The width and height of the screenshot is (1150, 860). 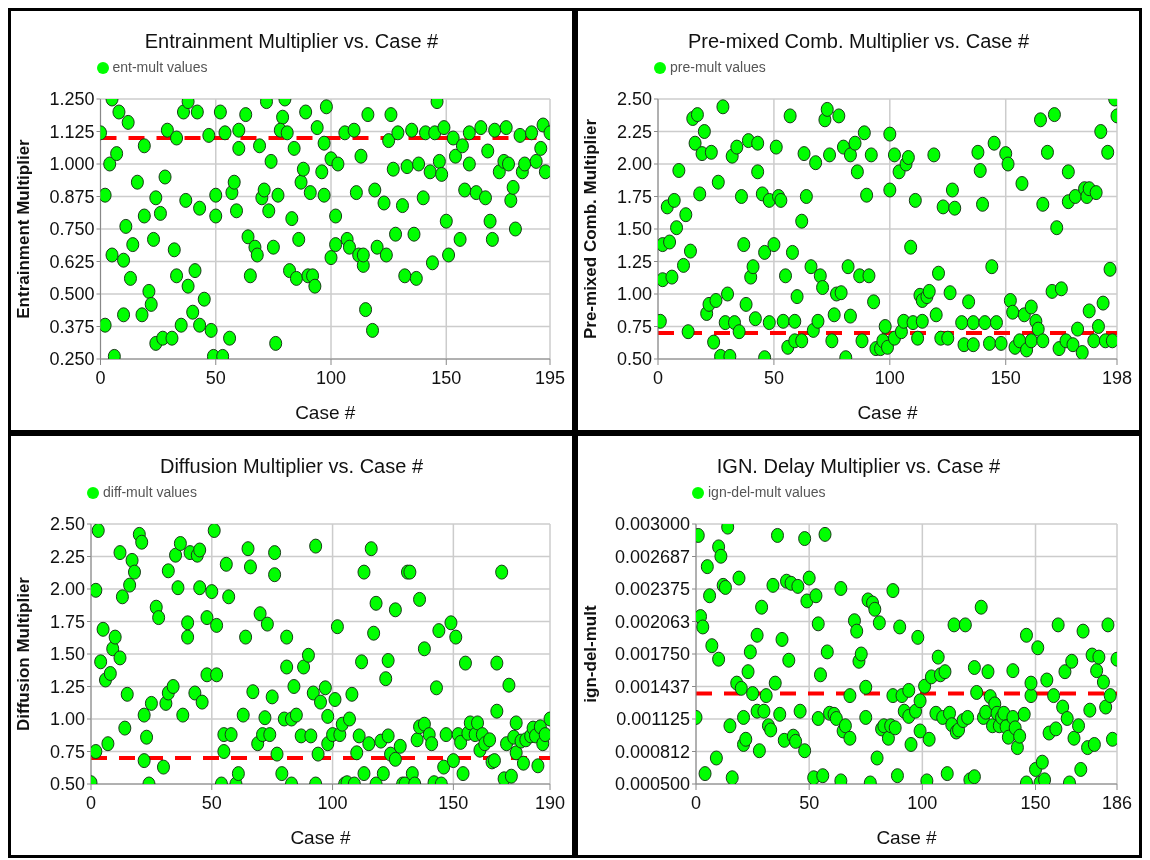 What do you see at coordinates (72, 359) in the screenshot?
I see `y-tick-label: 0.250` at bounding box center [72, 359].